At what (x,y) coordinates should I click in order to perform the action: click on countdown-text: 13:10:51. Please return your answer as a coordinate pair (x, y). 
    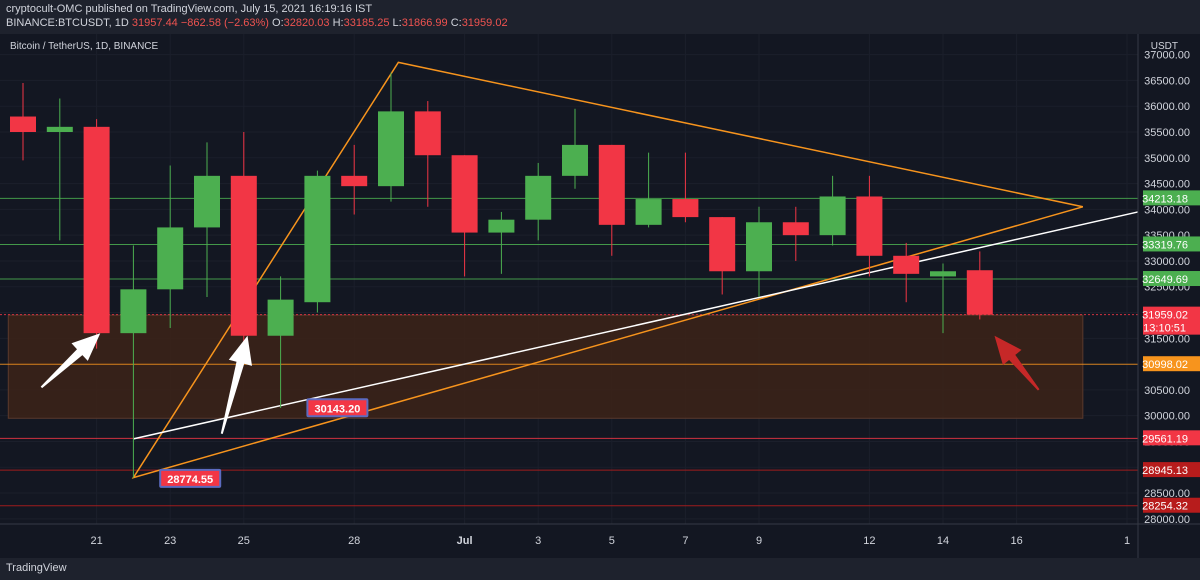
    Looking at the image, I should click on (1164, 329).